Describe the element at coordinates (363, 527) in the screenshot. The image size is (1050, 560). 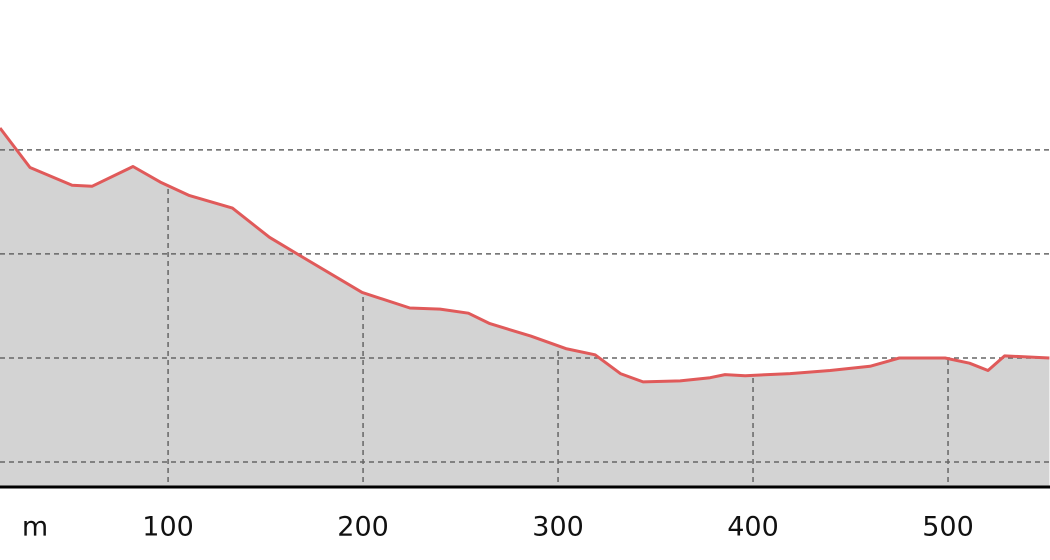
I see `x-tick-label: 200` at that location.